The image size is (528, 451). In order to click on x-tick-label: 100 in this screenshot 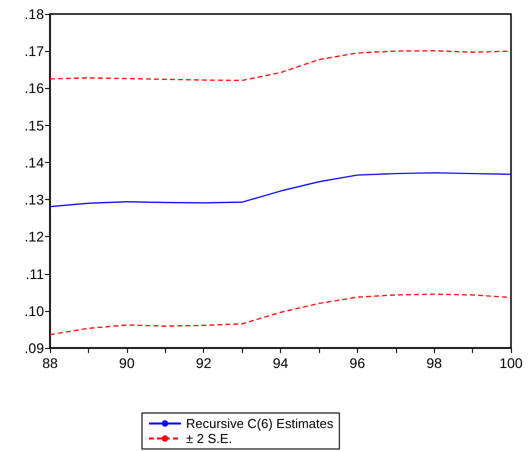, I will do `click(511, 363)`.